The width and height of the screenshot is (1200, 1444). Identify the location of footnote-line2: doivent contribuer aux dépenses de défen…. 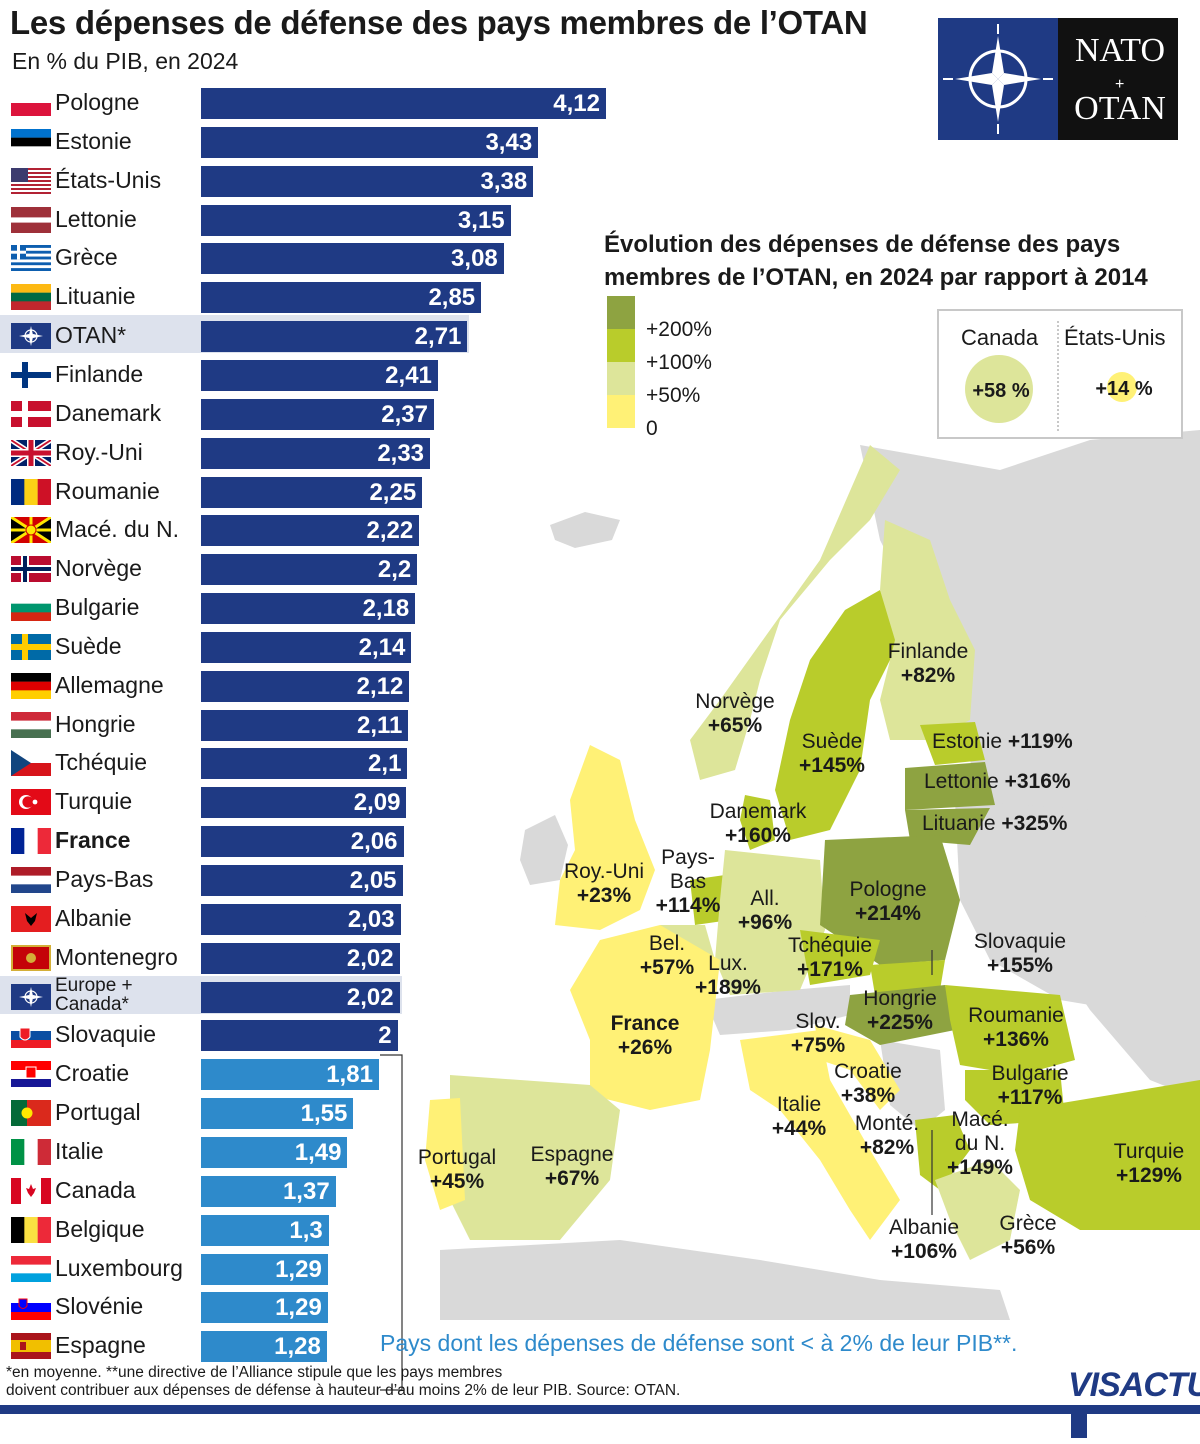
(343, 1390).